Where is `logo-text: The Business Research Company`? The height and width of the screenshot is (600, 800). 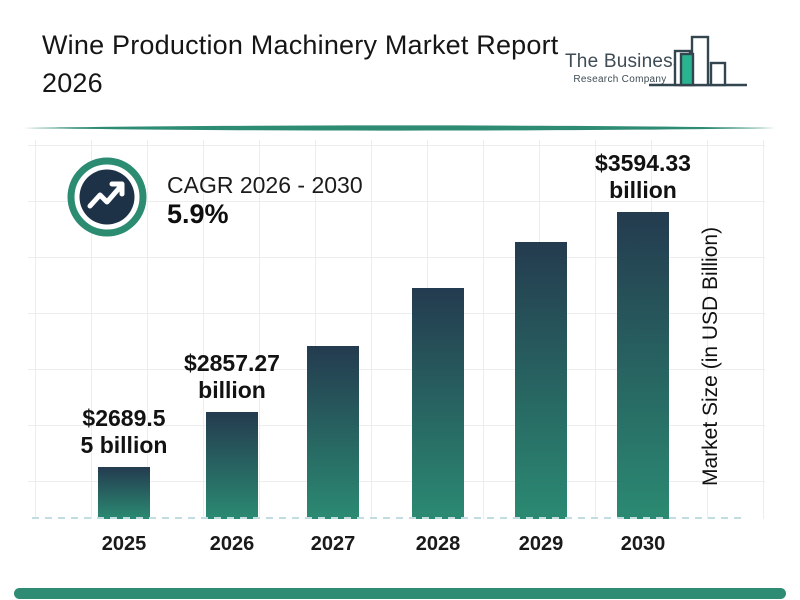
logo-text: The Business Research Company is located at coordinates (624, 68).